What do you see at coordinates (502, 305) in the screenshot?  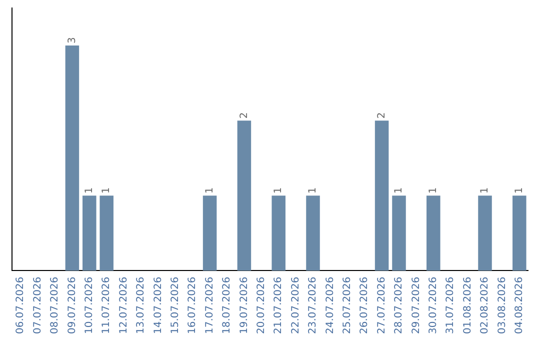 I see `x-tick-label: 03.08.2026` at bounding box center [502, 305].